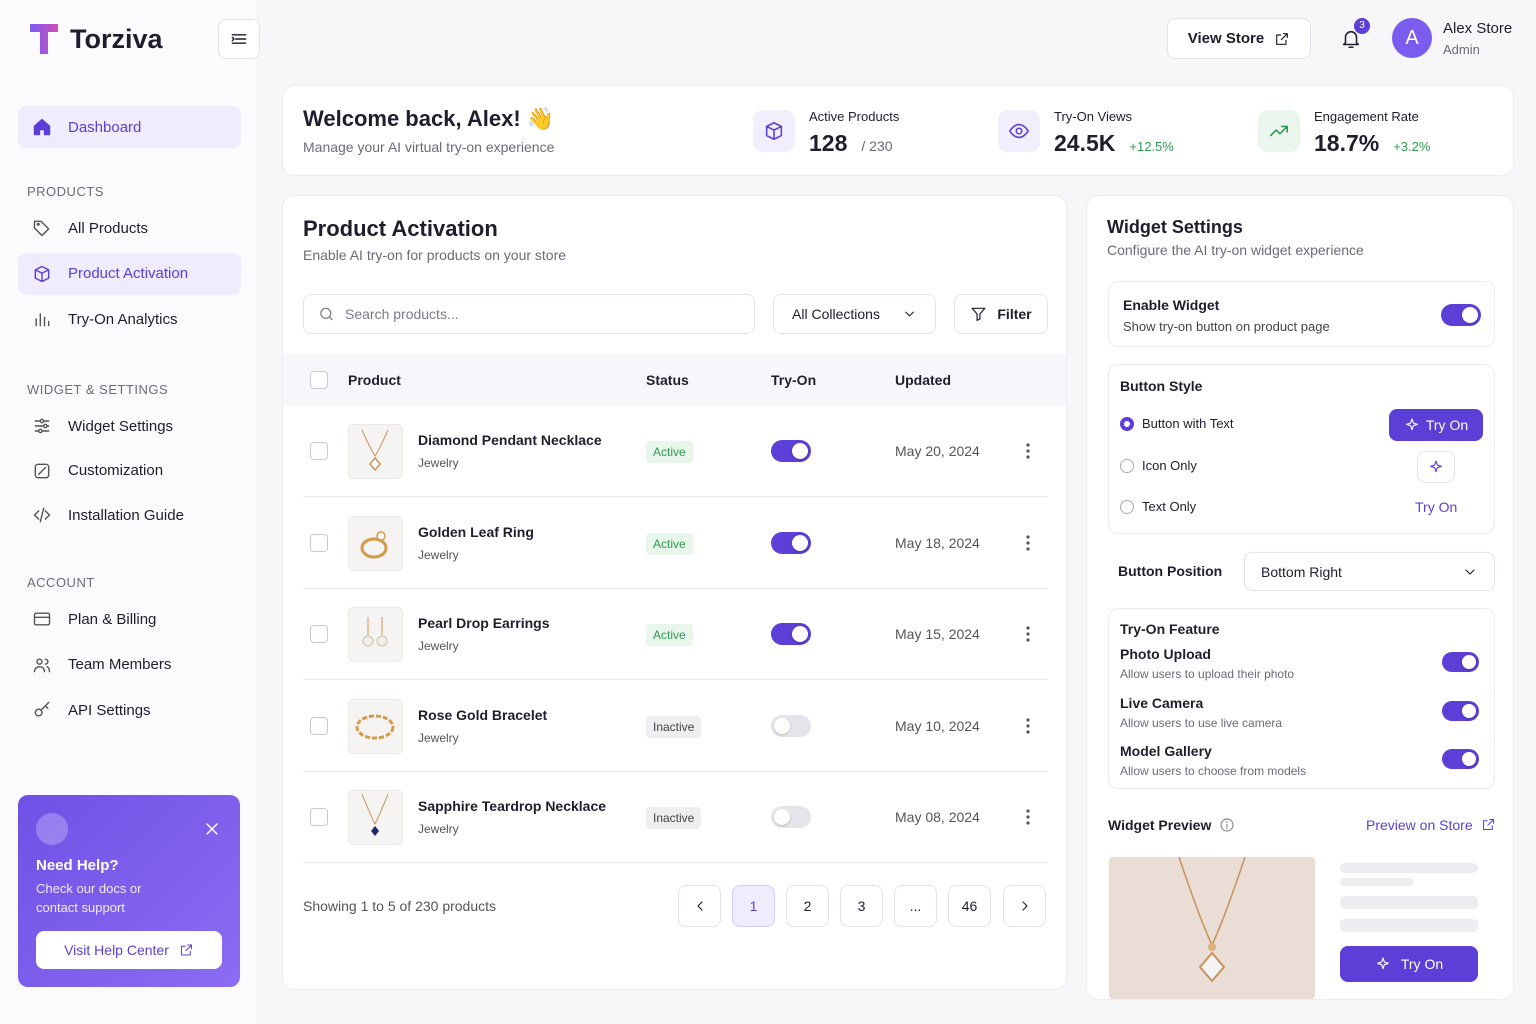  What do you see at coordinates (239, 39) in the screenshot?
I see `collapse-button` at bounding box center [239, 39].